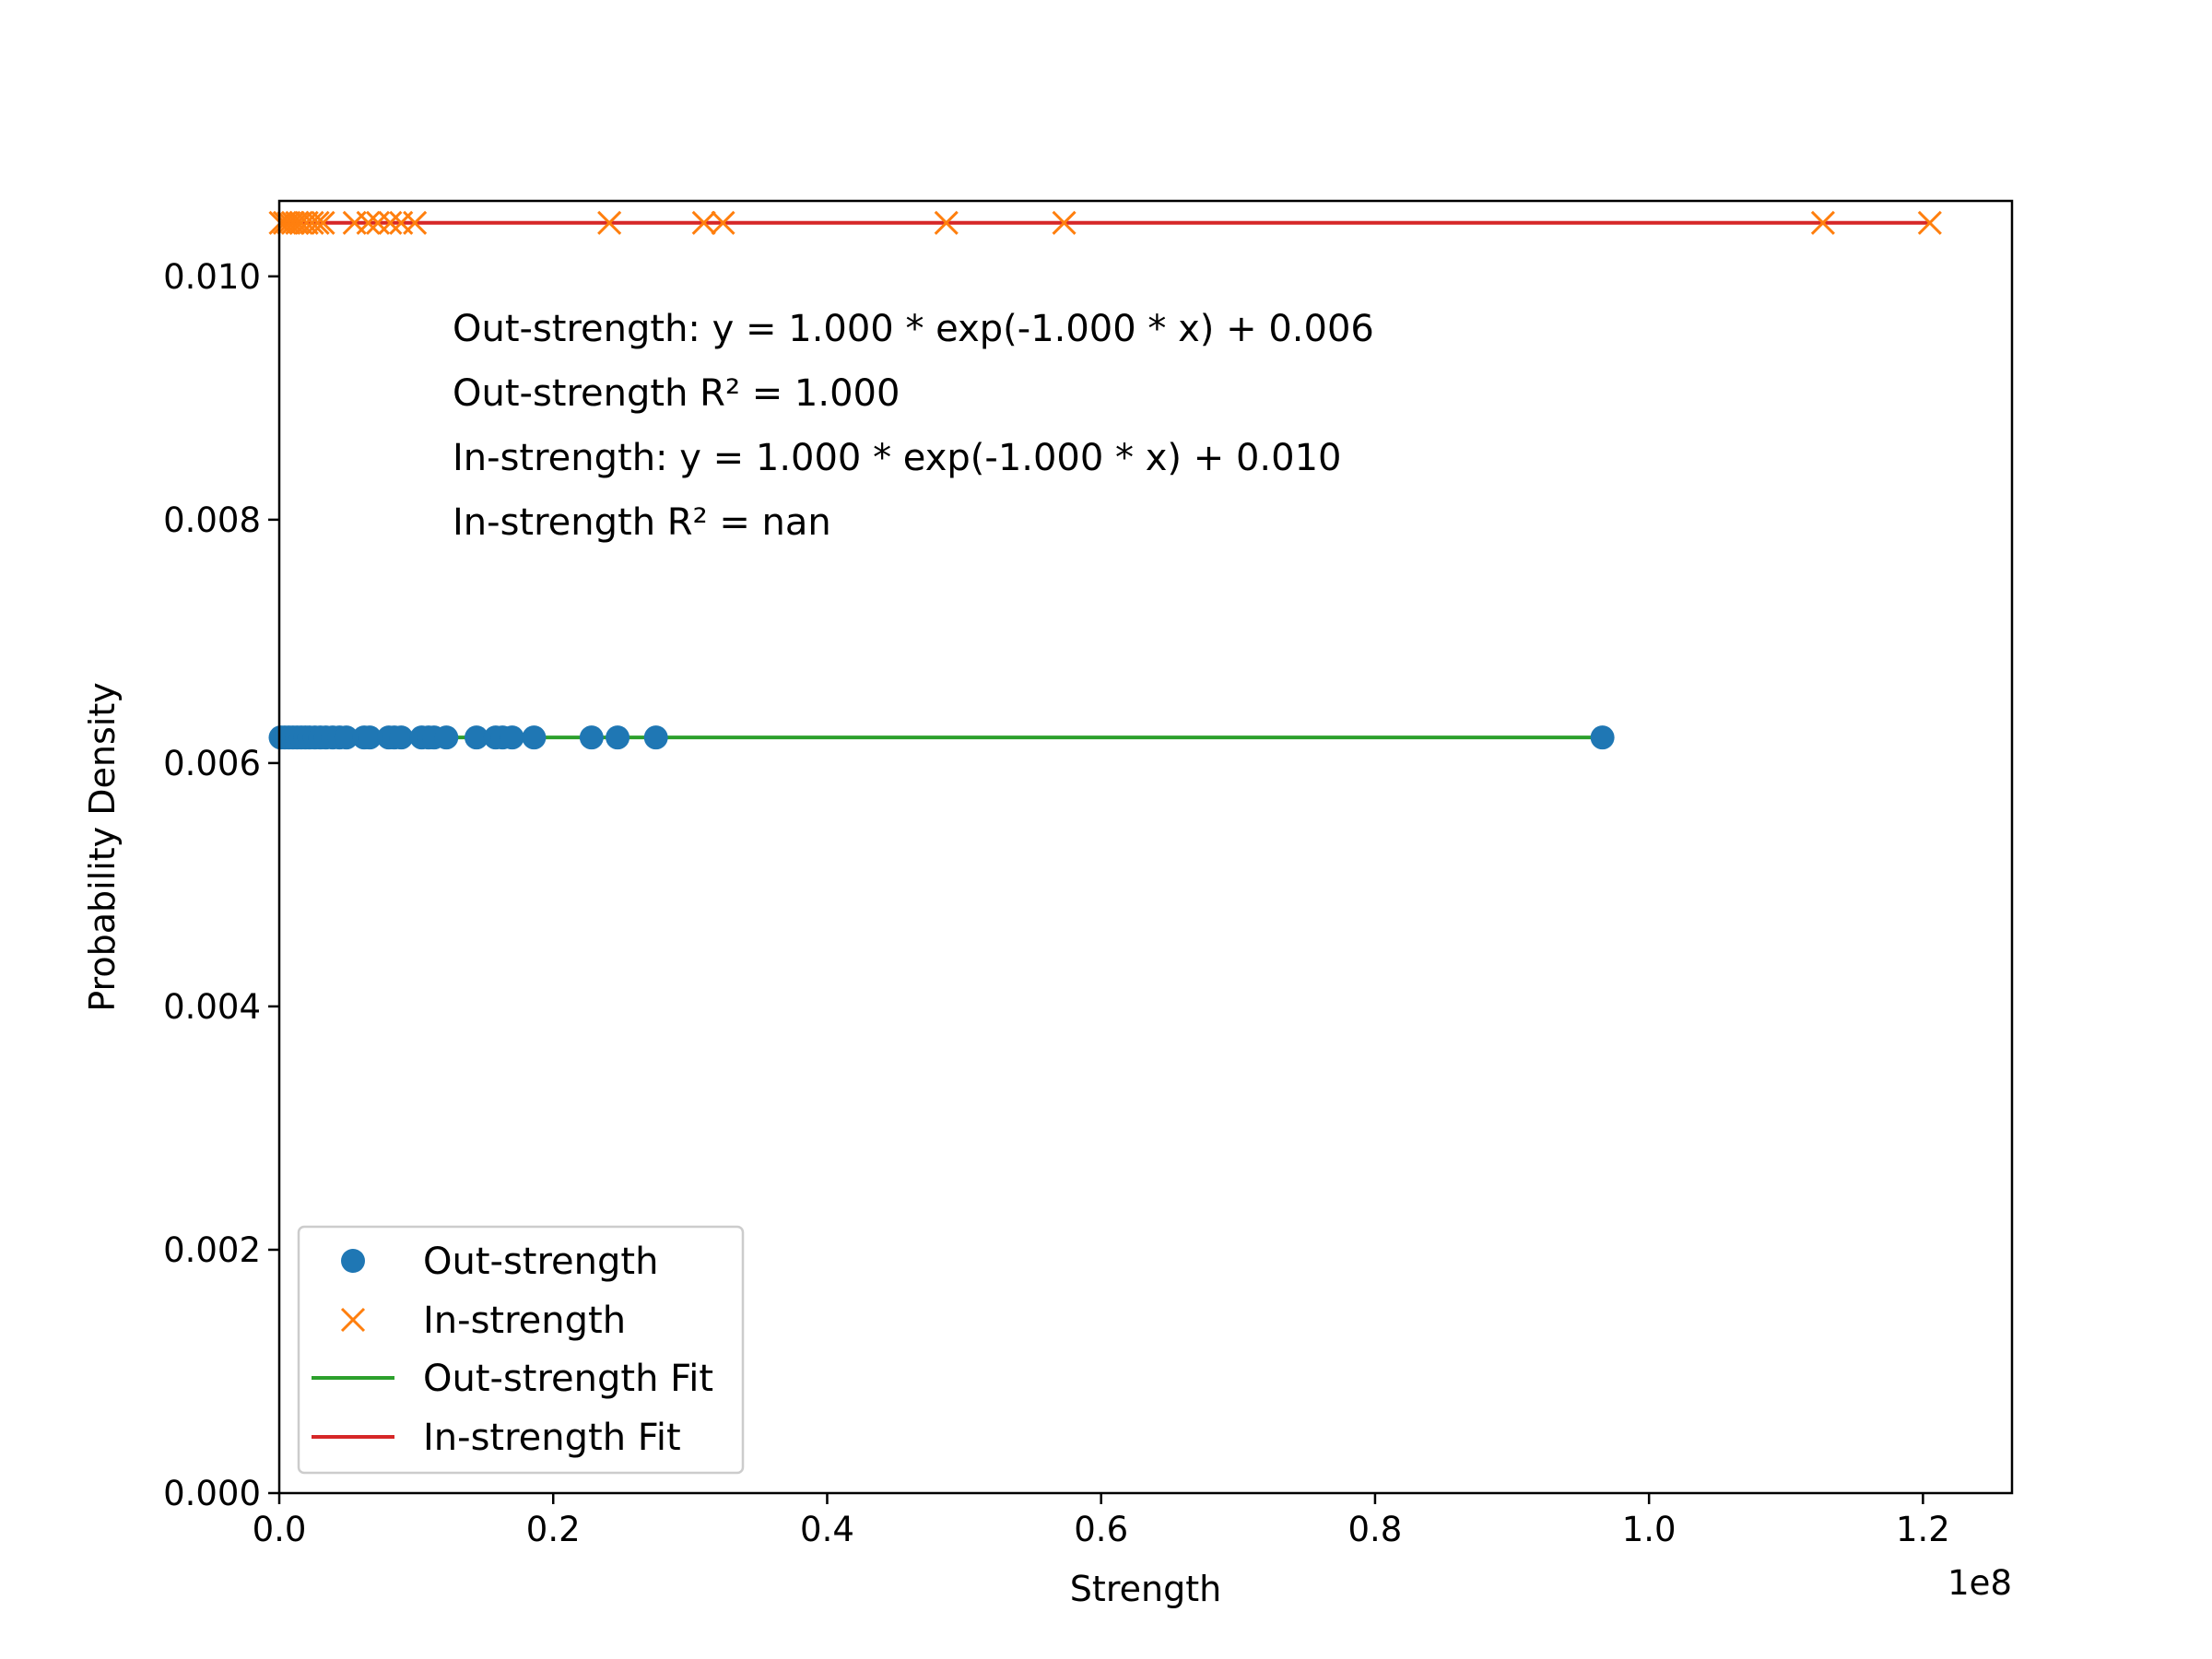 This screenshot has height=1659, width=2212. I want to click on y-tick-label: 0.000, so click(212, 1493).